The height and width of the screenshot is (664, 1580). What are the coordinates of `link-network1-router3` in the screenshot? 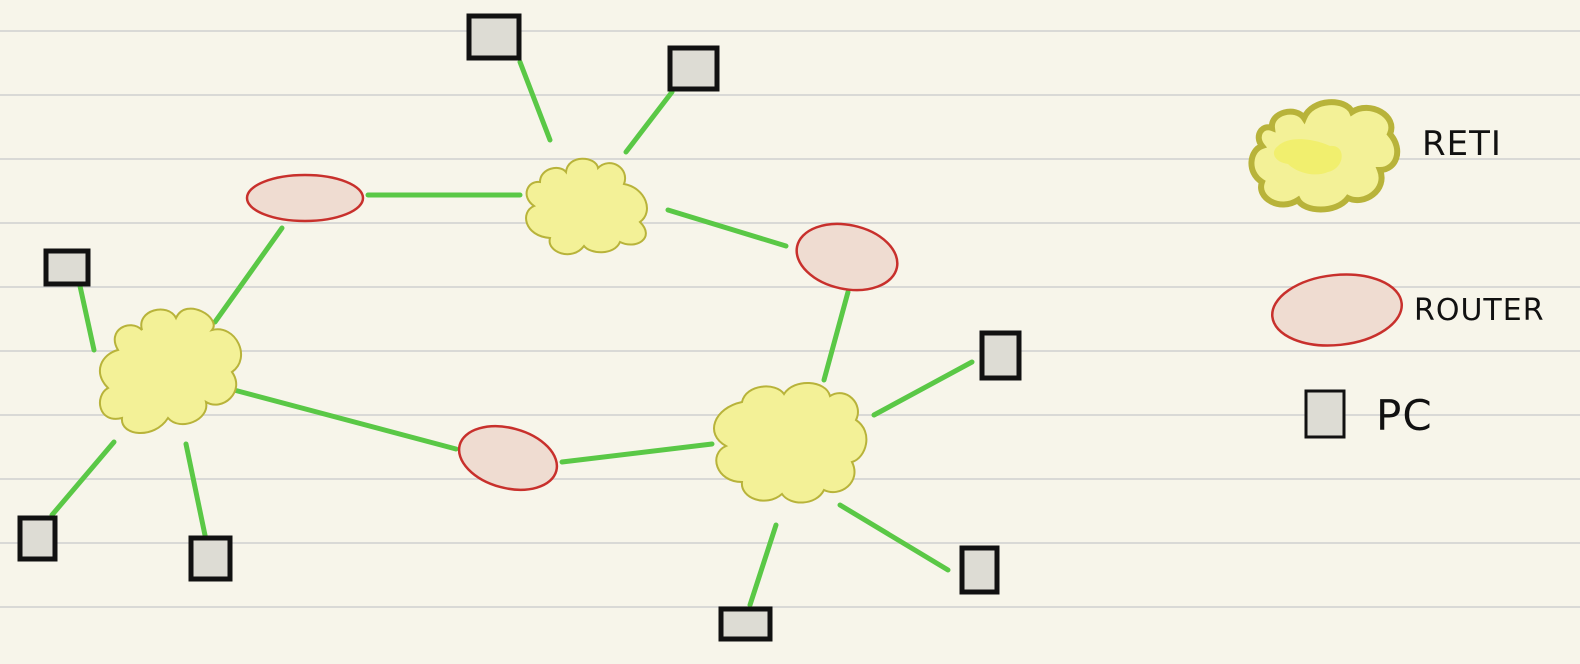 It's located at (345, 419).